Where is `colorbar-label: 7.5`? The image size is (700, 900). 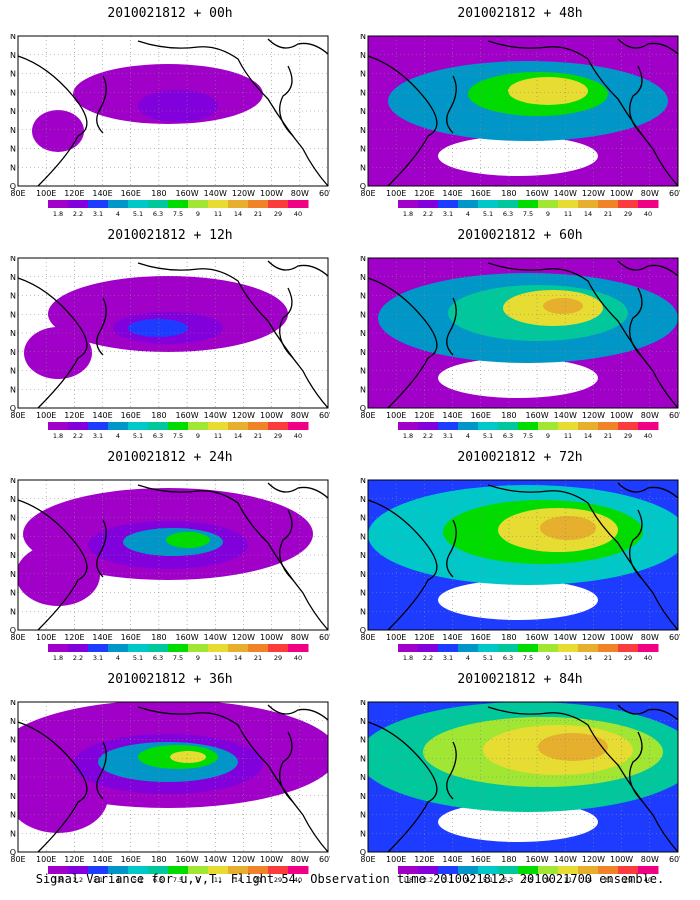
colorbar-label: 7.5 is located at coordinates (528, 879).